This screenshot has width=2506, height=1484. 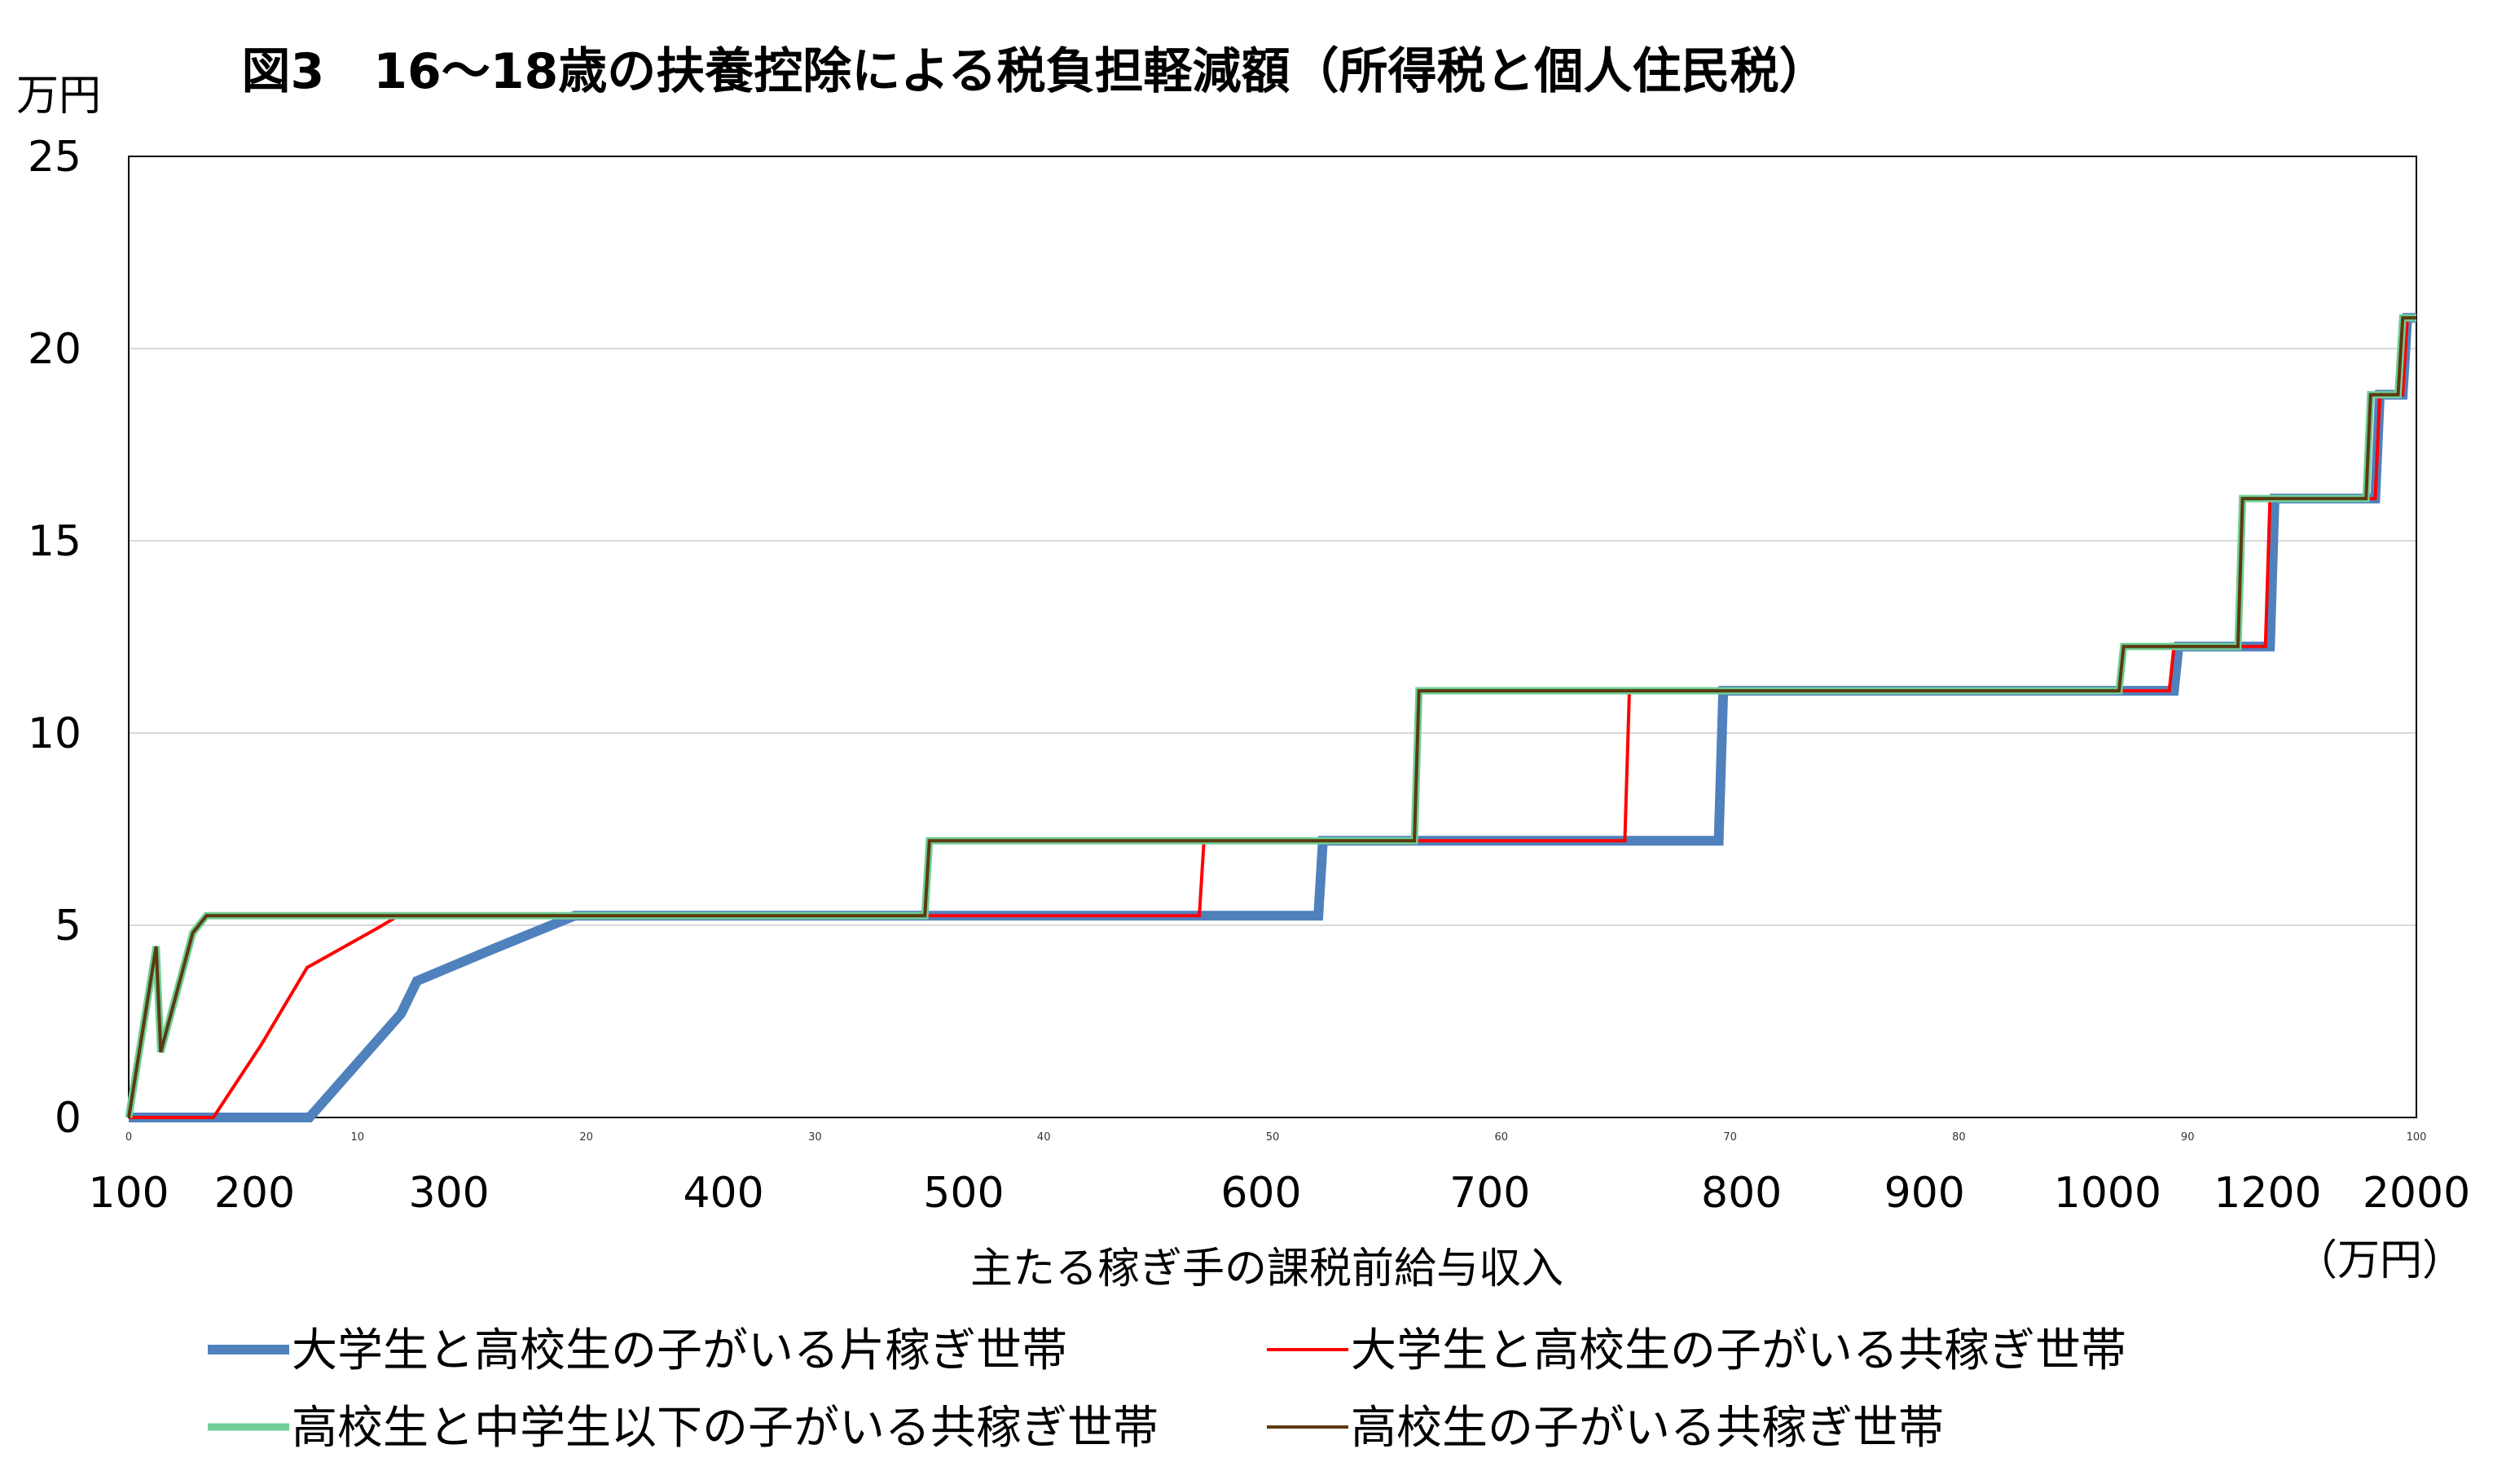 What do you see at coordinates (2107, 1193) in the screenshot?
I see `x-tick-label: 1000` at bounding box center [2107, 1193].